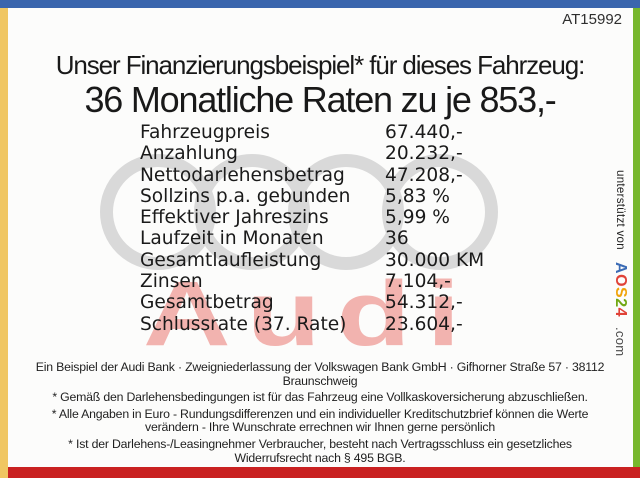  Describe the element at coordinates (171, 282) in the screenshot. I see `row-label: Zinsen` at that location.